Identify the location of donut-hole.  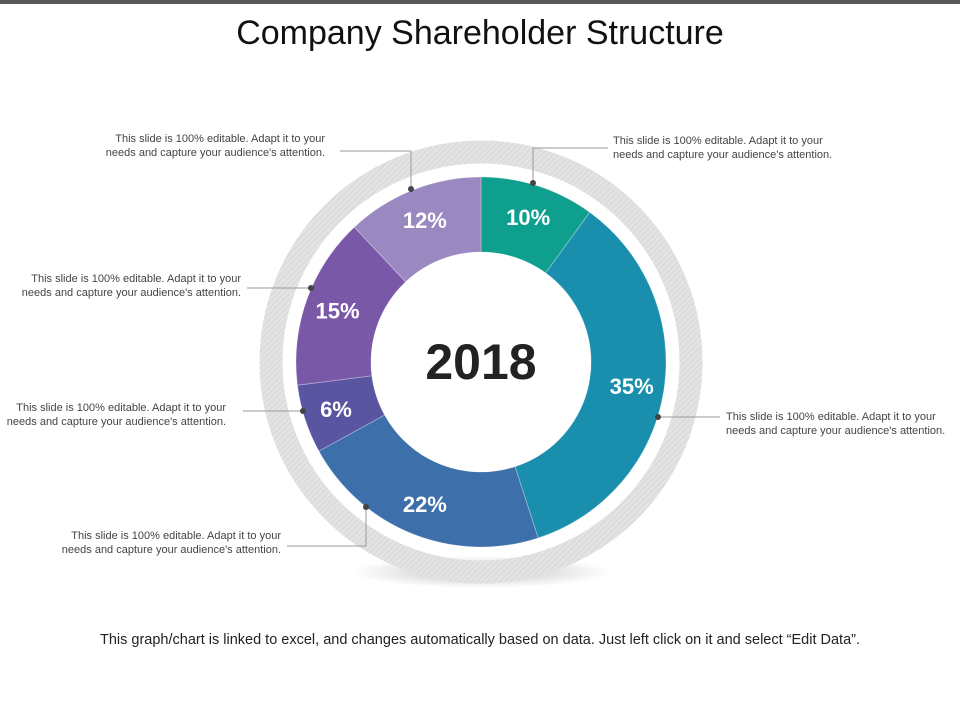
(481, 362).